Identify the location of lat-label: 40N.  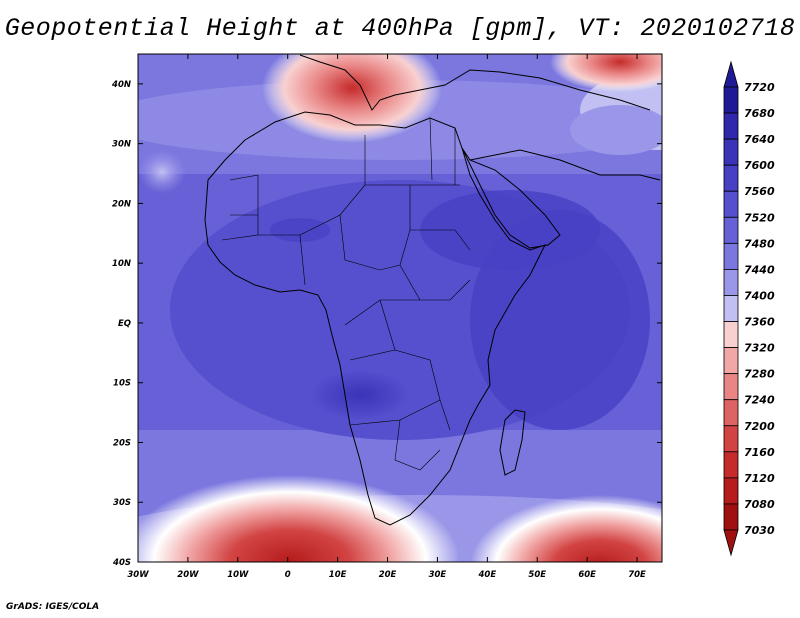
(121, 85).